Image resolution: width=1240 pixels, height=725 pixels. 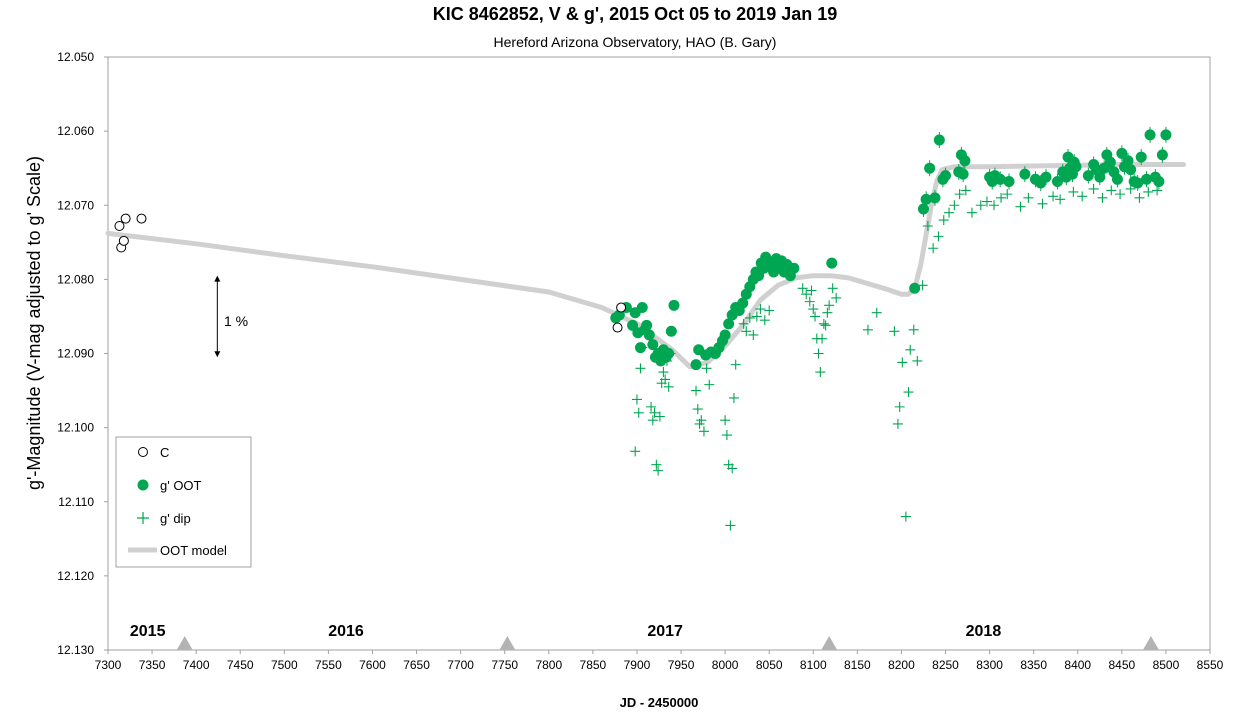 I want to click on scale-arrow-head-down, so click(x=217, y=354).